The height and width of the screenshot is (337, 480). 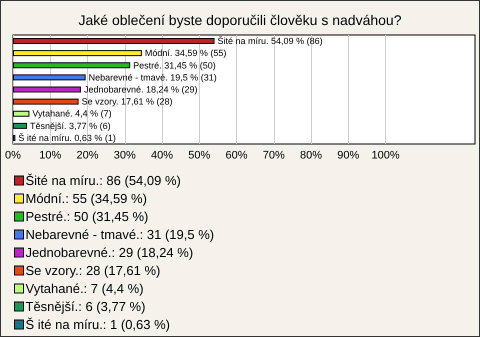 What do you see at coordinates (72, 113) in the screenshot?
I see `data-label: Vytahané. 4,4 % (7)` at bounding box center [72, 113].